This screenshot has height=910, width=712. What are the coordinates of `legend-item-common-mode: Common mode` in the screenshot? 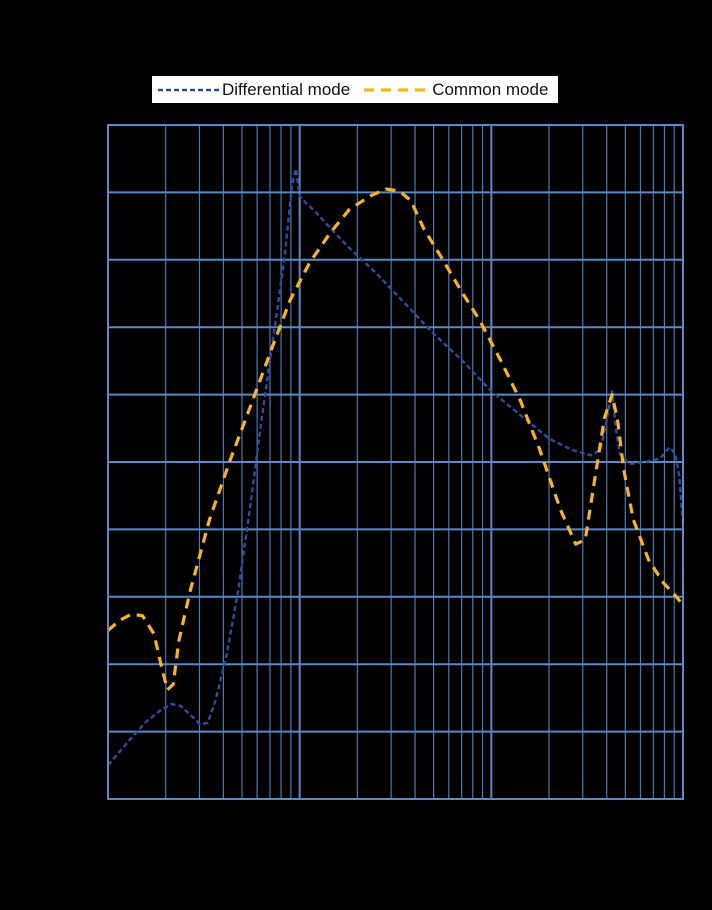 It's located at (456, 89).